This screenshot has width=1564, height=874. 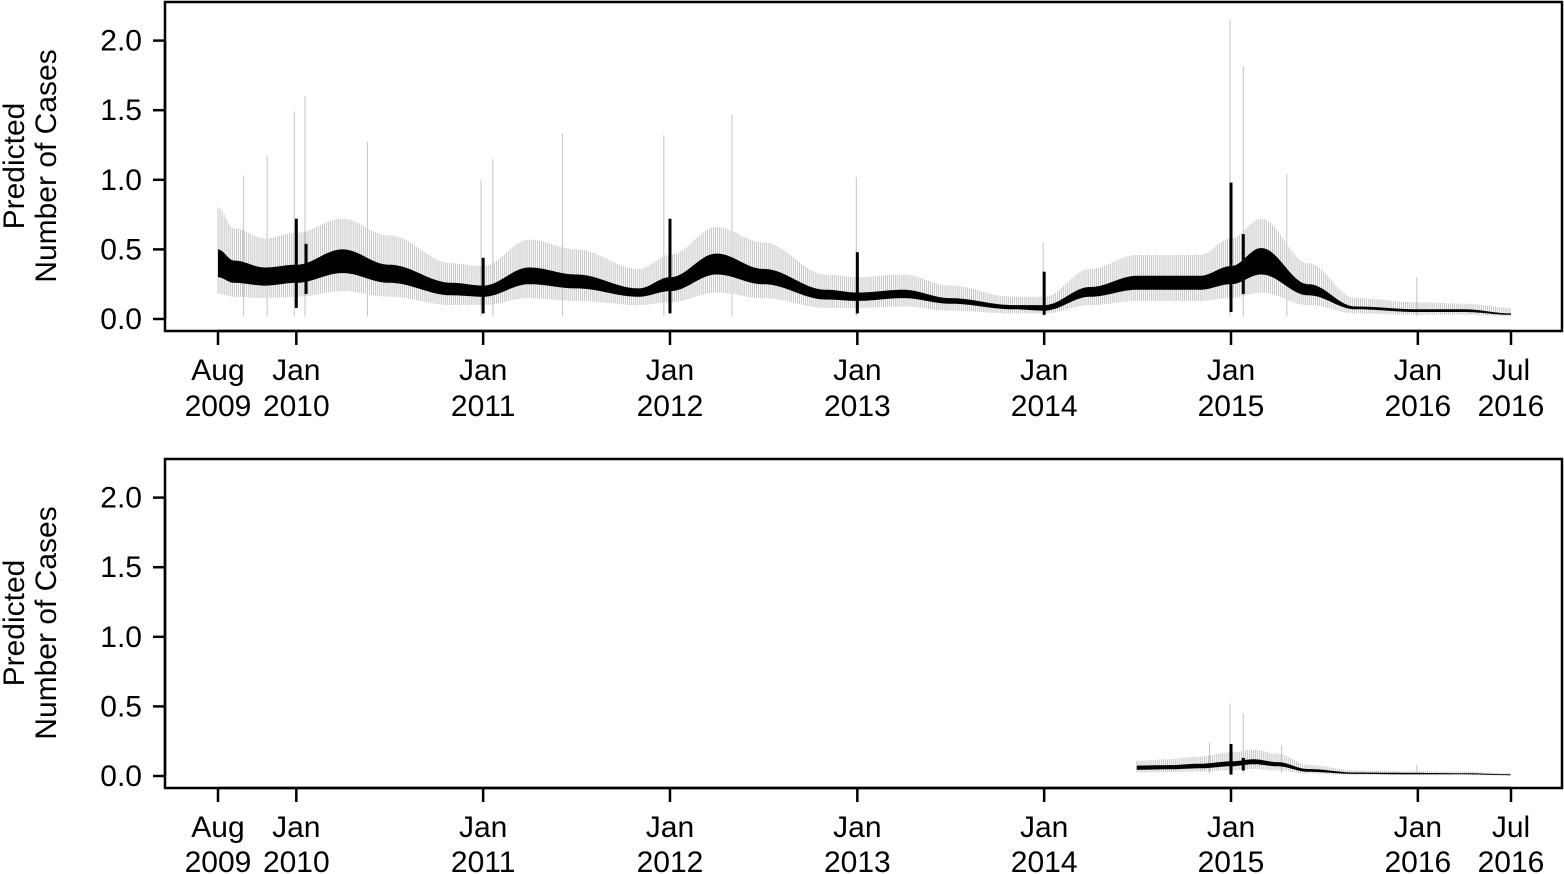 What do you see at coordinates (15, 166) in the screenshot?
I see `top-y-axis-title-line1: Predicted` at bounding box center [15, 166].